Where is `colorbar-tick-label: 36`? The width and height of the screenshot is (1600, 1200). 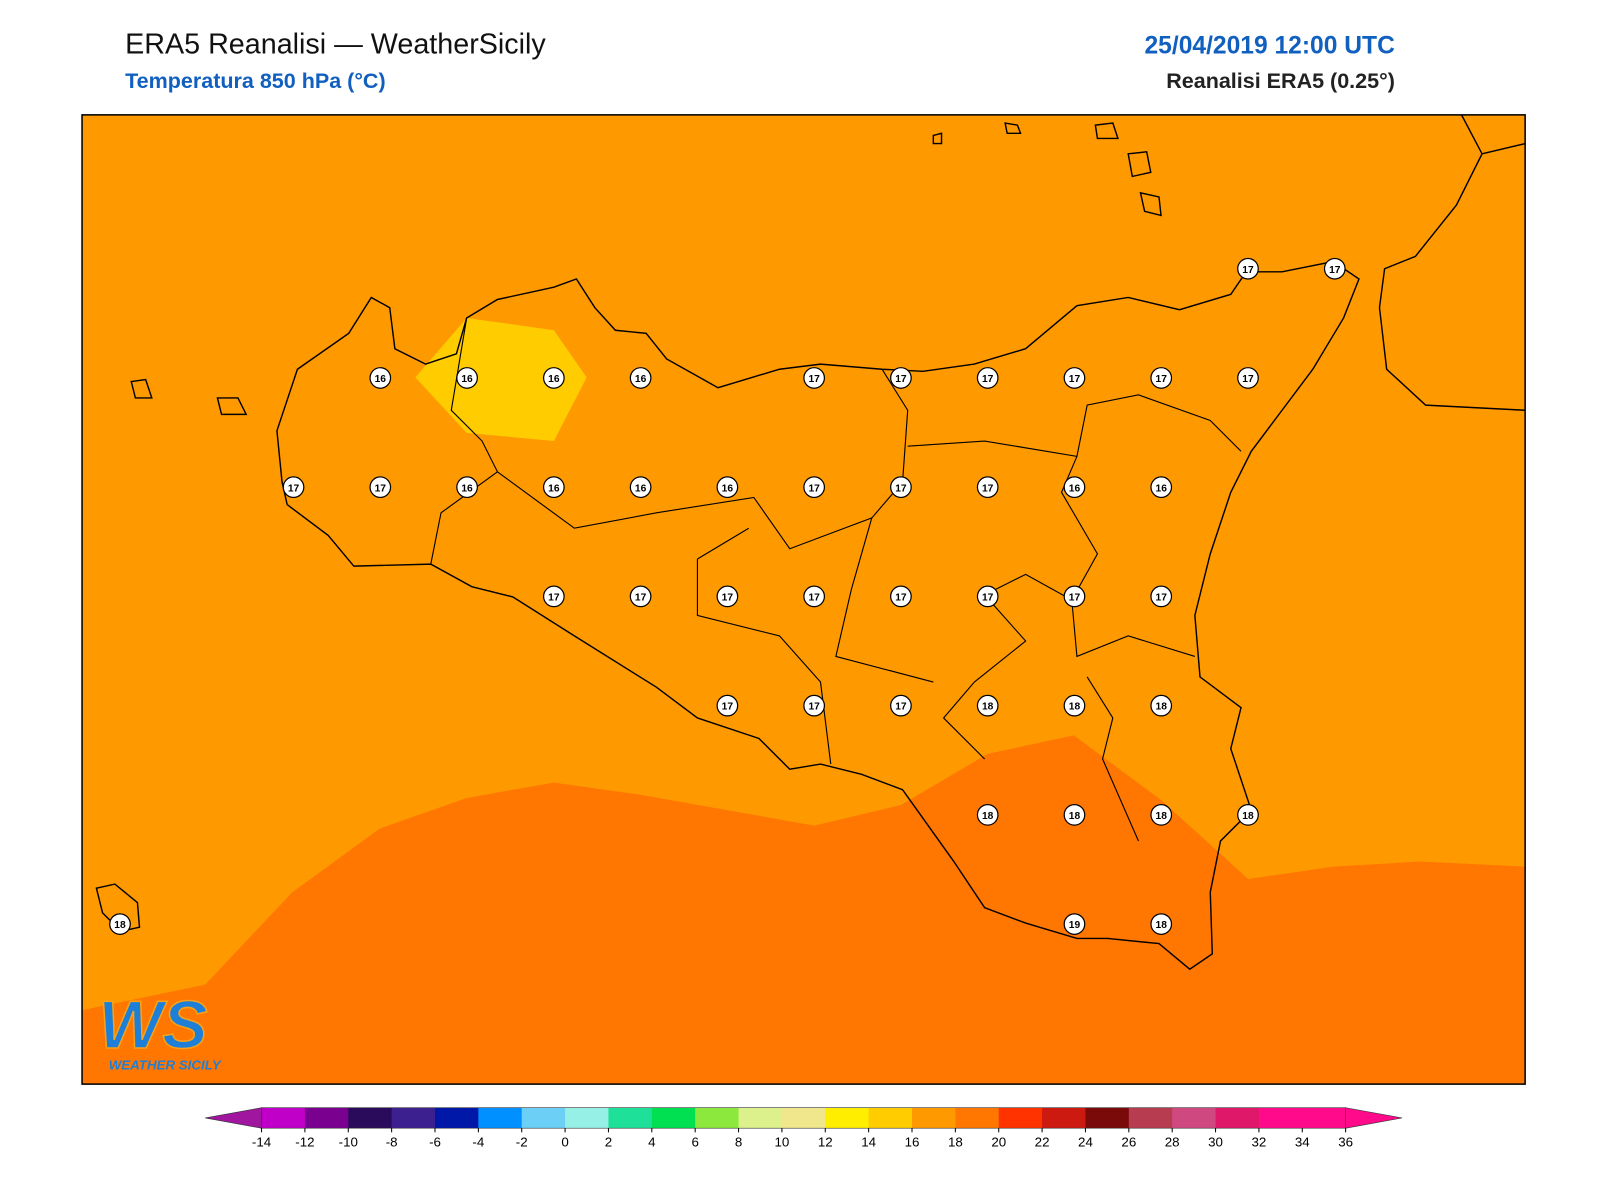
colorbar-tick-label: 36 is located at coordinates (1345, 1142).